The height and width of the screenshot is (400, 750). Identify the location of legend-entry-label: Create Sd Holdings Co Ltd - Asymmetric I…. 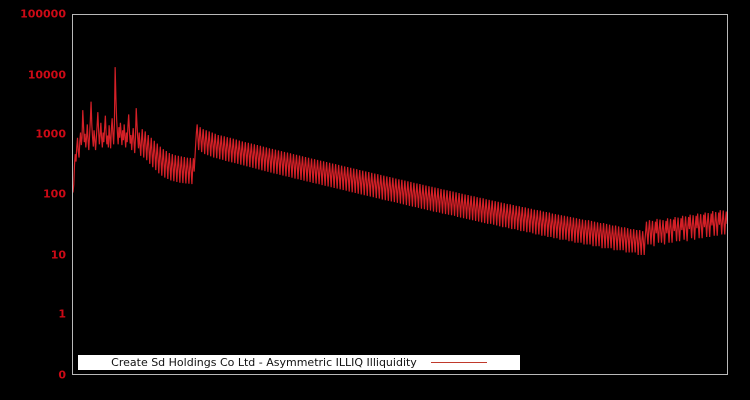
(264, 362).